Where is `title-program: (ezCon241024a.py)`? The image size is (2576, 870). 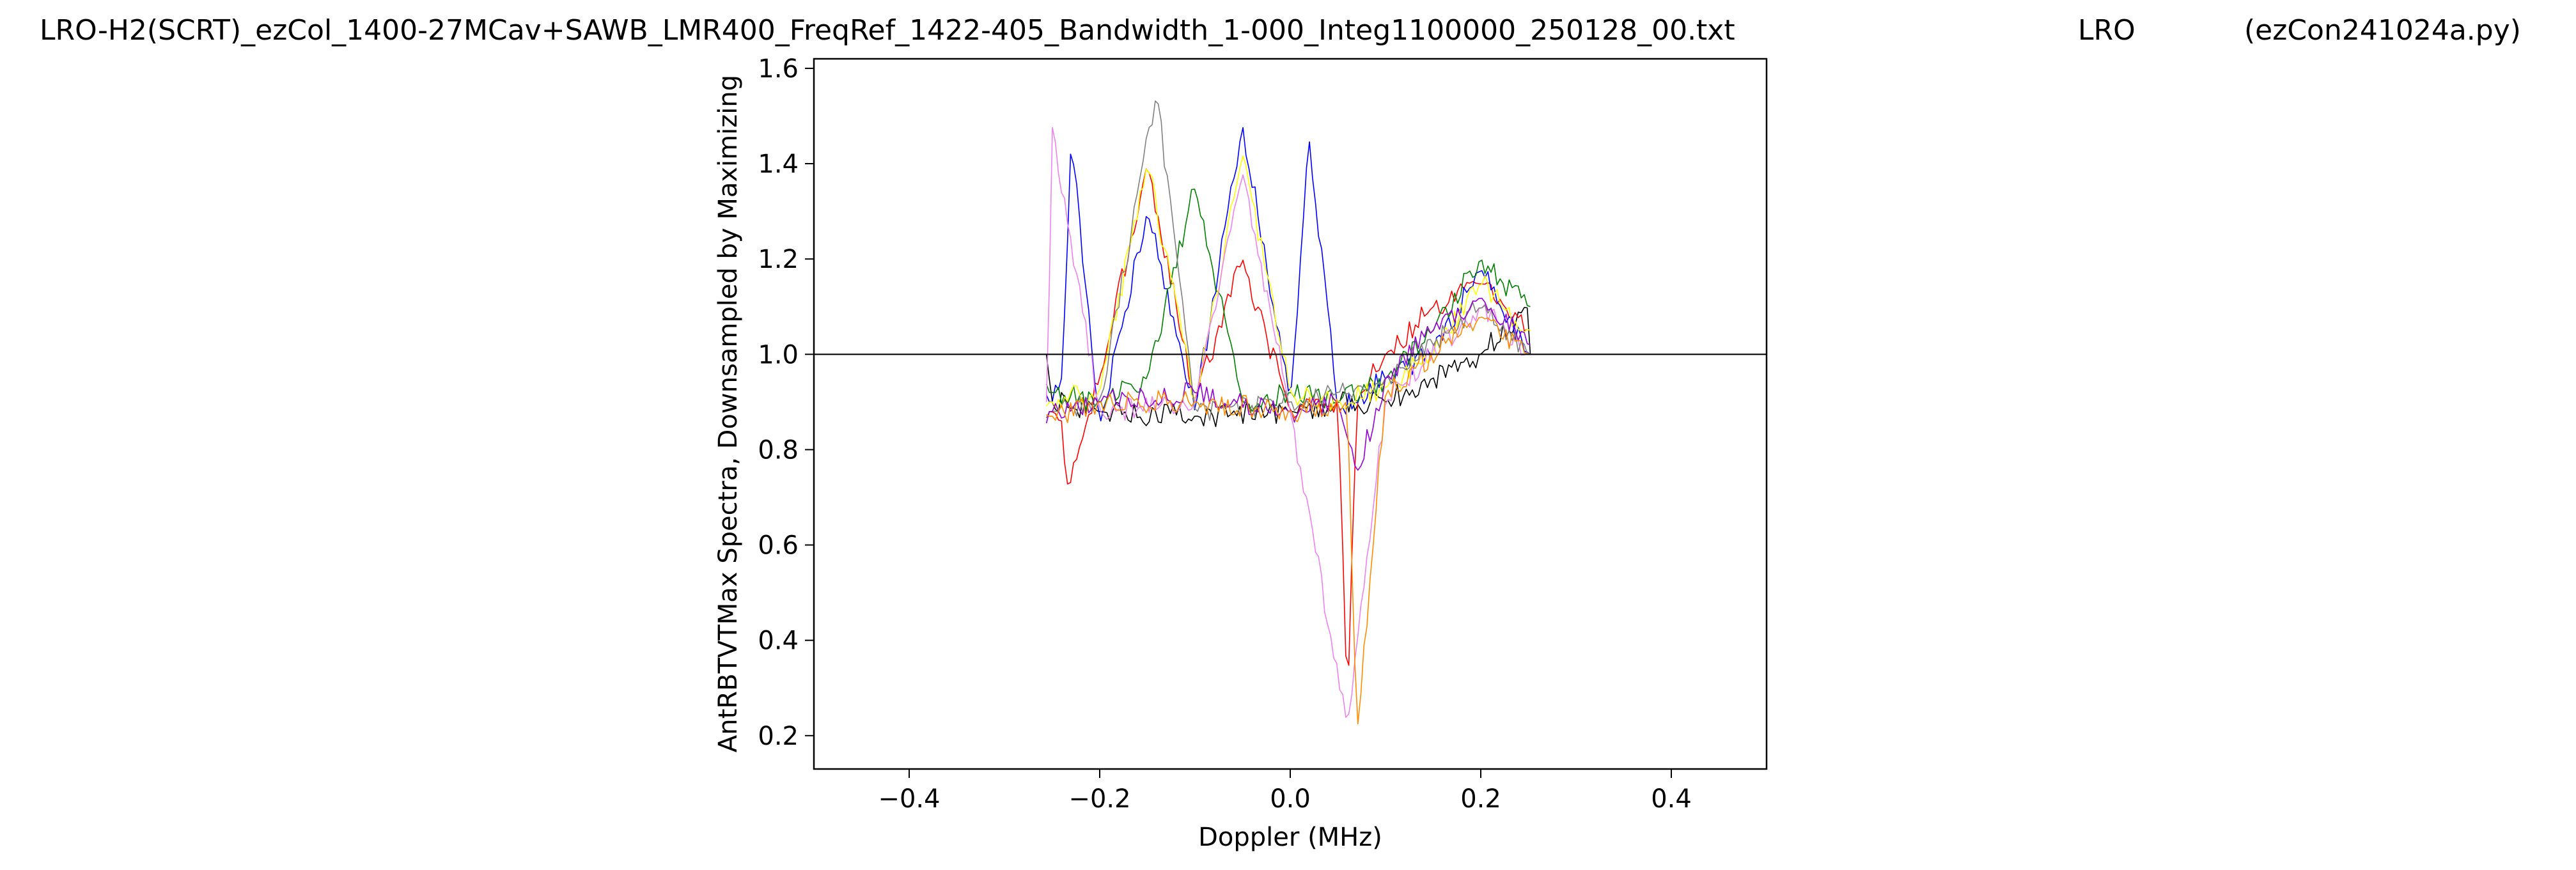
title-program: (ezCon241024a.py) is located at coordinates (2382, 30).